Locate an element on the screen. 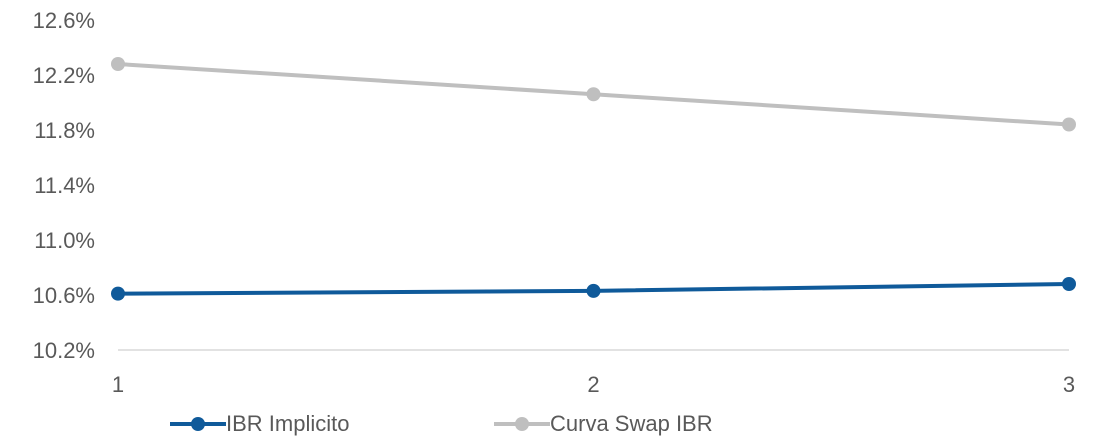  legend-marker-ibr-implicito is located at coordinates (198, 424).